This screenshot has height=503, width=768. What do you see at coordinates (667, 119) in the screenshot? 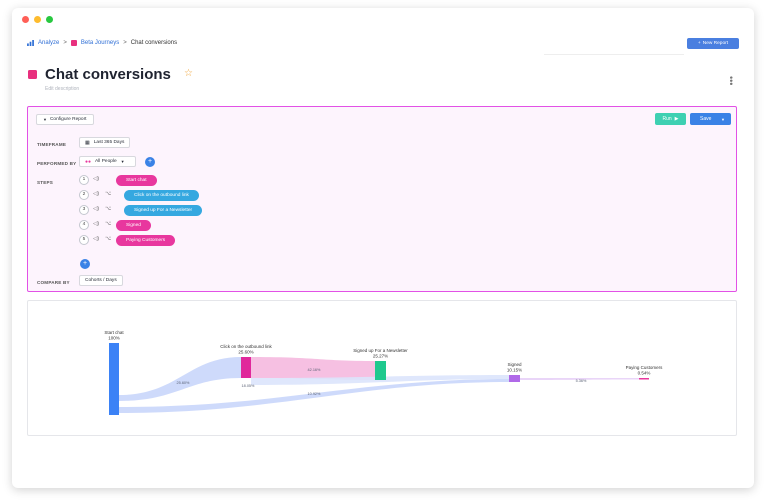
I see `run-label: Run` at bounding box center [667, 119].